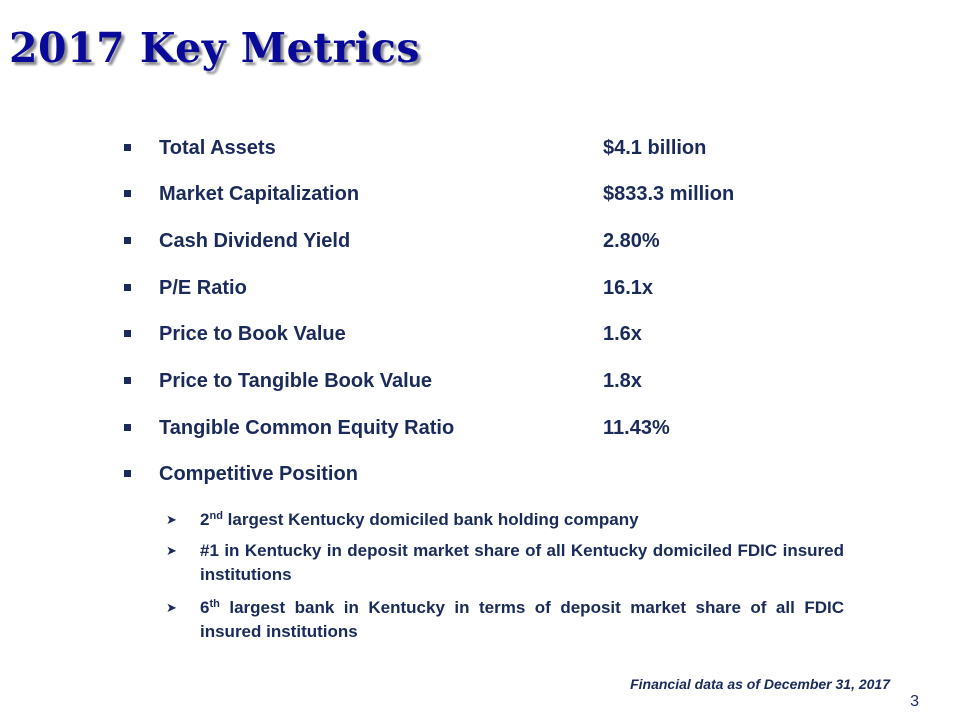 This screenshot has width=960, height=720. Describe the element at coordinates (259, 194) in the screenshot. I see `metric-label: Market Capitalization` at that location.